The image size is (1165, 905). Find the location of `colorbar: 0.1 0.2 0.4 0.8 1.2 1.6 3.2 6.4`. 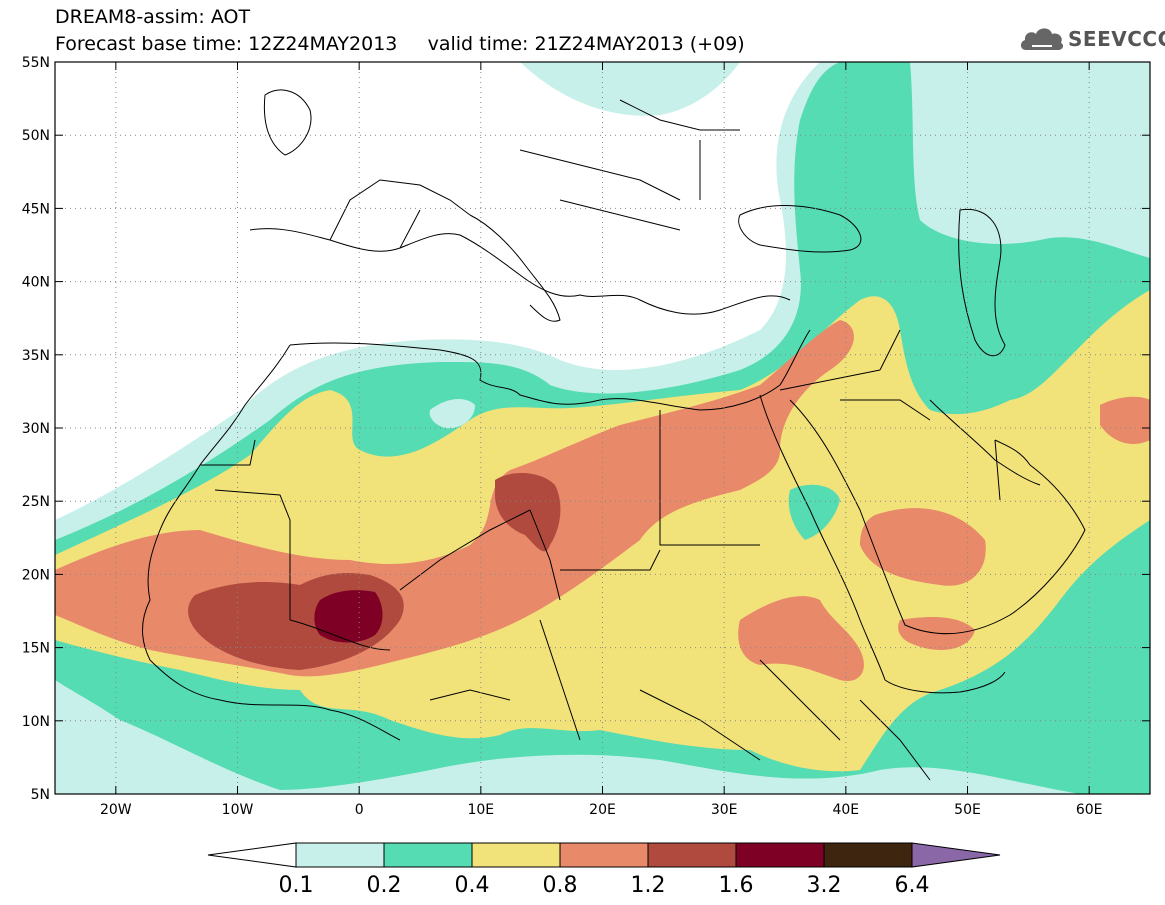

colorbar: 0.1 0.2 0.4 0.8 1.2 1.6 3.2 6.4 is located at coordinates (604, 870).